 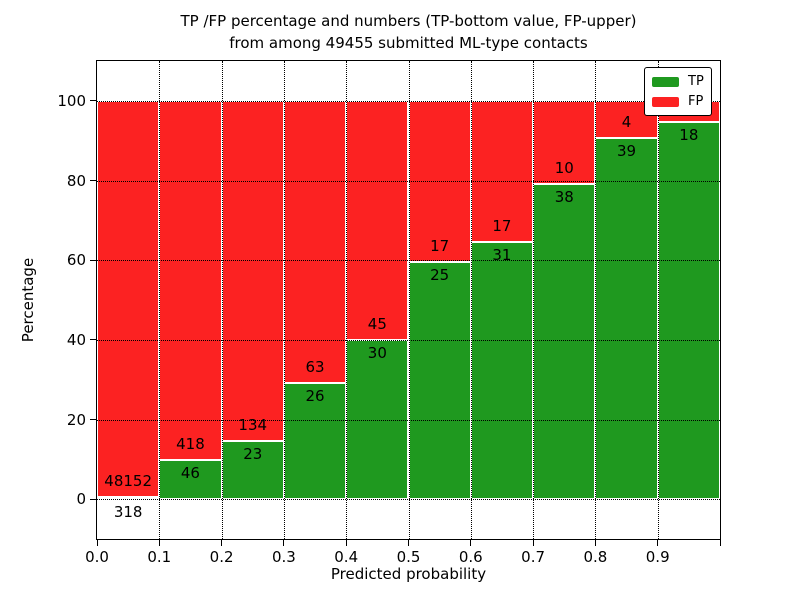 I want to click on y-tick-label: 0, so click(x=81, y=499).